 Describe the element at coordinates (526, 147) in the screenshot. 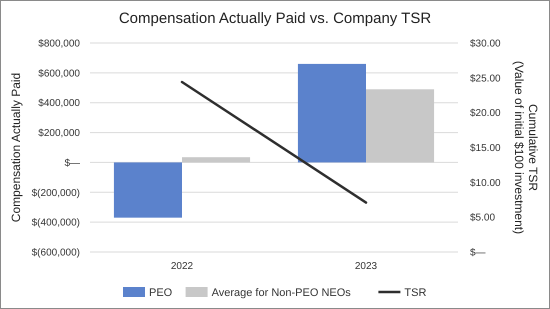

I see `y2-axis-title: Cumulative TSR (Value of initial $100 investment)` at that location.